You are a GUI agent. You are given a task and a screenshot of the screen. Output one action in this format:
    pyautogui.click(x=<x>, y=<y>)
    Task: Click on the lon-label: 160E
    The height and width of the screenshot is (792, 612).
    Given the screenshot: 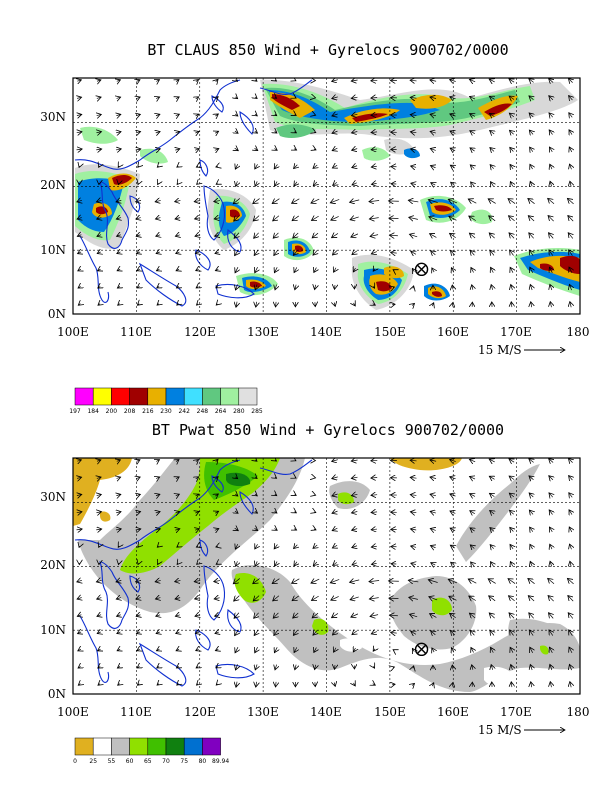 What is the action you would take?
    pyautogui.click(x=453, y=712)
    